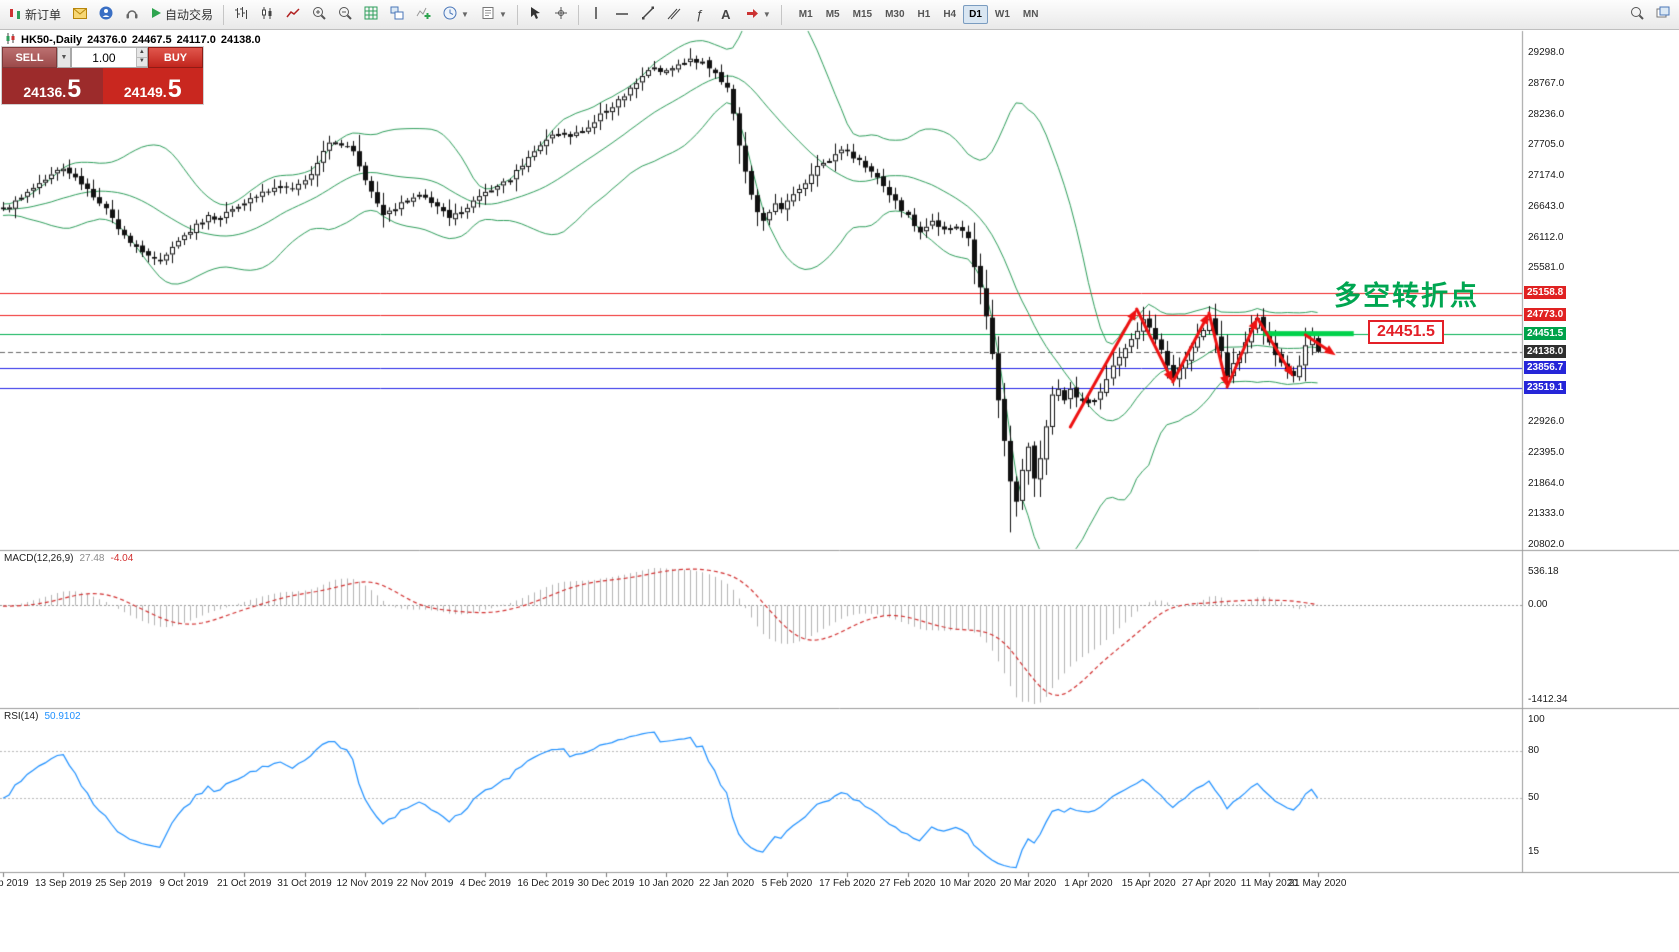  I want to click on periods-button: ▼, so click(456, 15).